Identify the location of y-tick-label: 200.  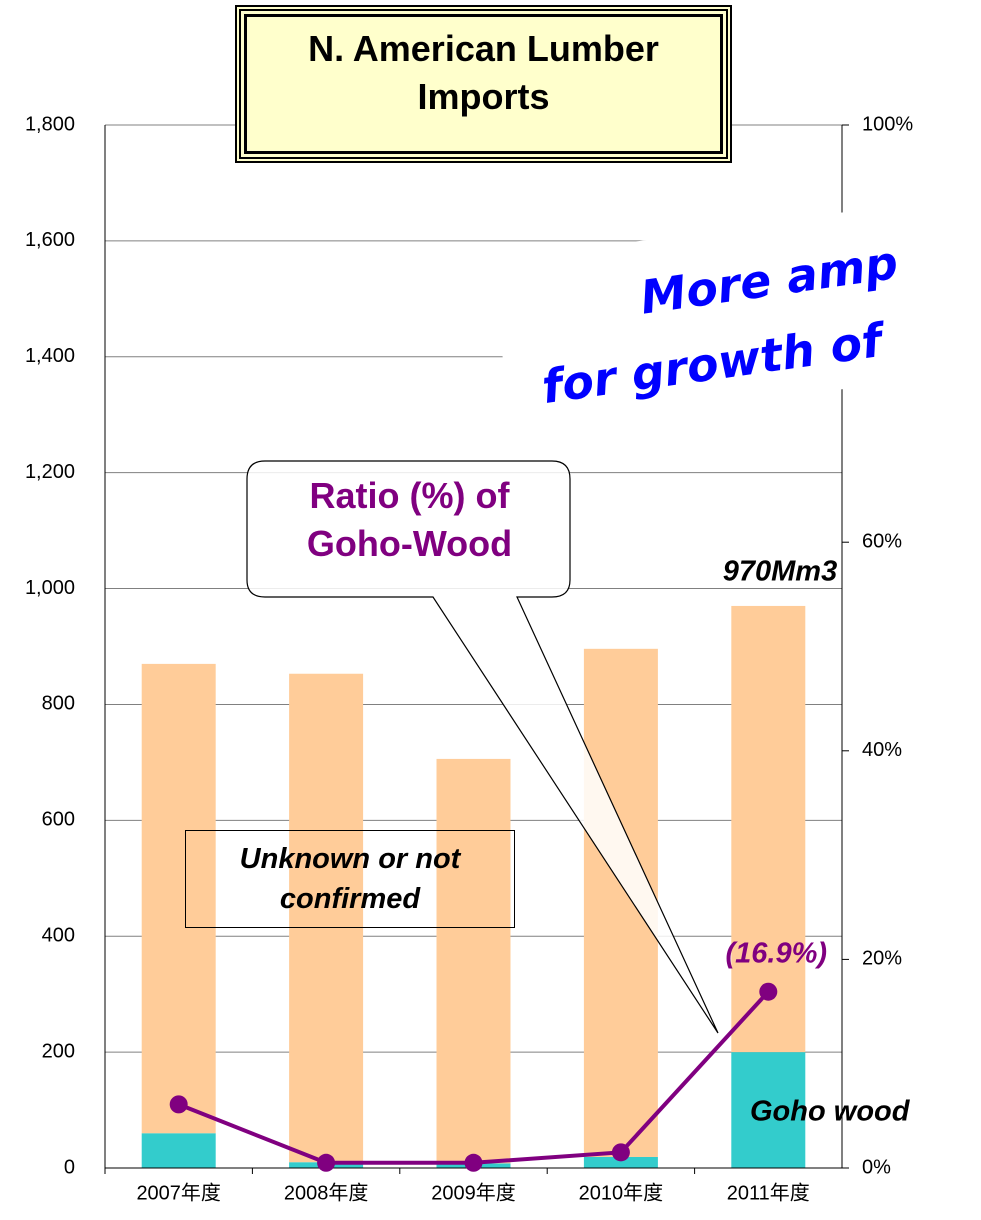
(58, 1051).